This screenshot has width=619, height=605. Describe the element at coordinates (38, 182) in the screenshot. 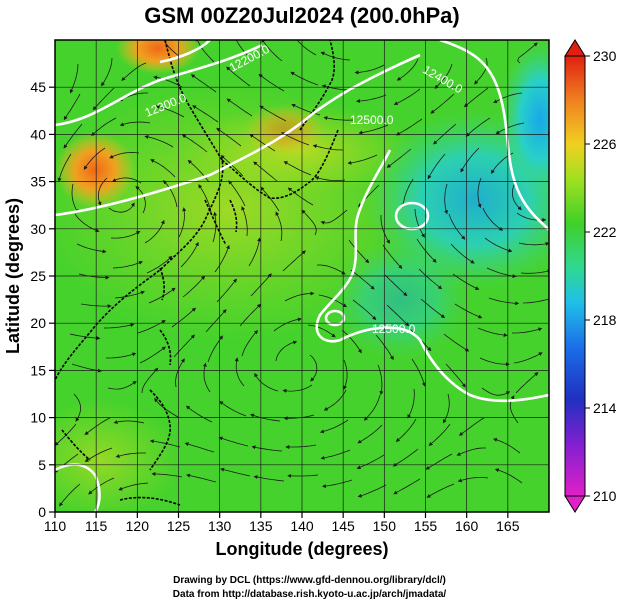

I see `y-tick-label: 35` at that location.